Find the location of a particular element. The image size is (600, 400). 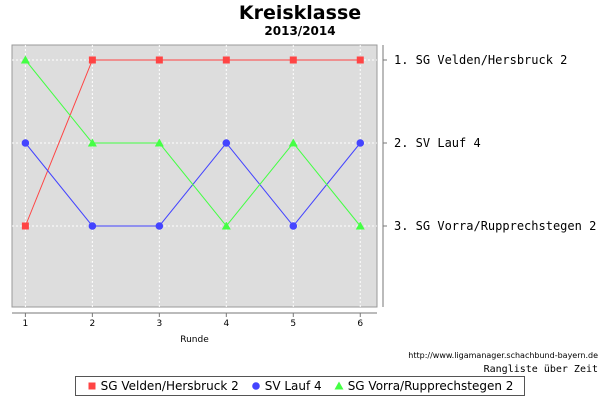

legend-label: SV Lauf 4 is located at coordinates (293, 386).